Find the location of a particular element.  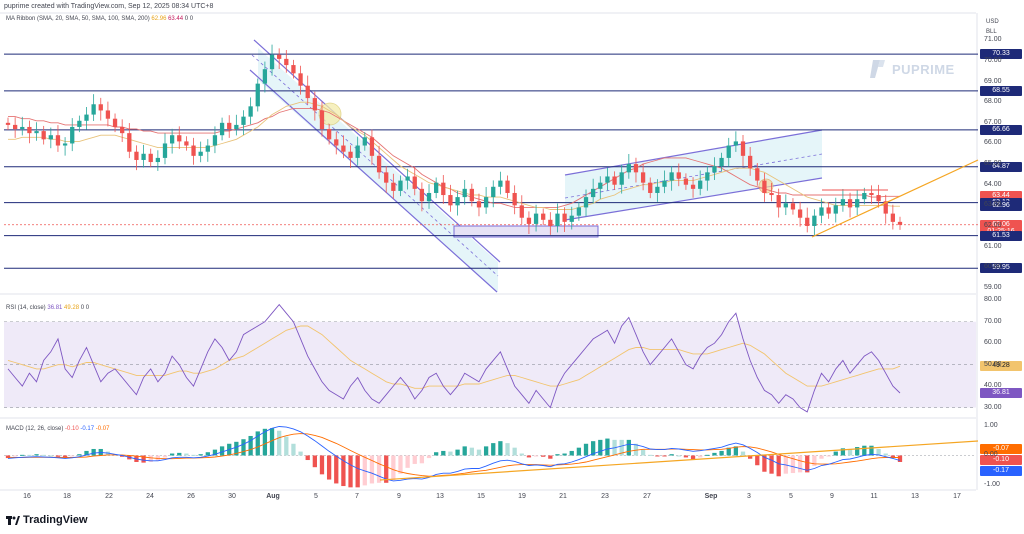

rsi-label: RSI (14, close) is located at coordinates (26, 308).